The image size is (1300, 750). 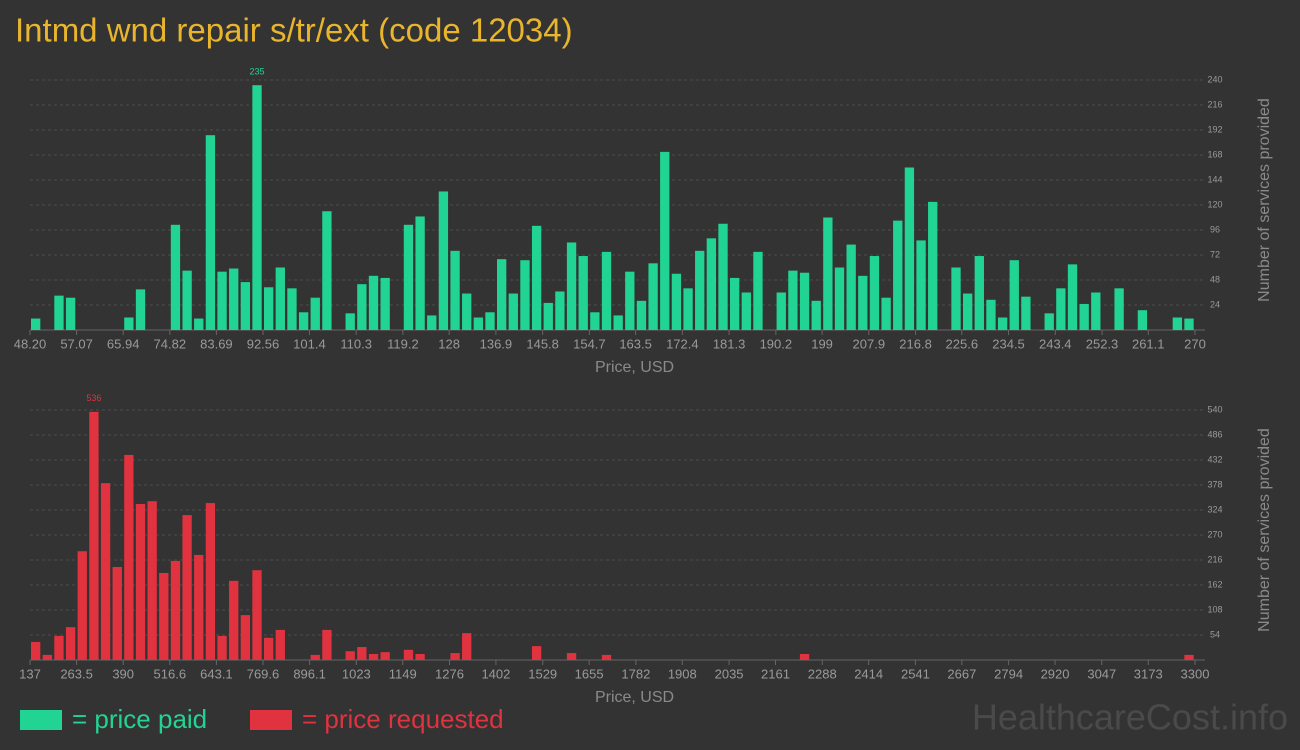 I want to click on x-tick-label: 145.8, so click(x=542, y=343).